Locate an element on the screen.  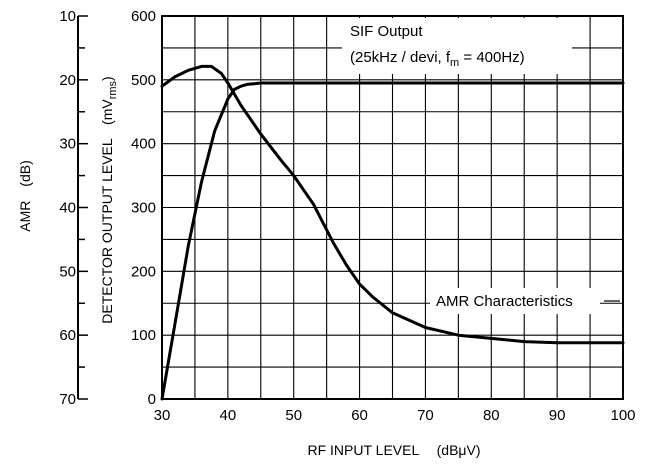
x-tick-label: 70 is located at coordinates (425, 415).